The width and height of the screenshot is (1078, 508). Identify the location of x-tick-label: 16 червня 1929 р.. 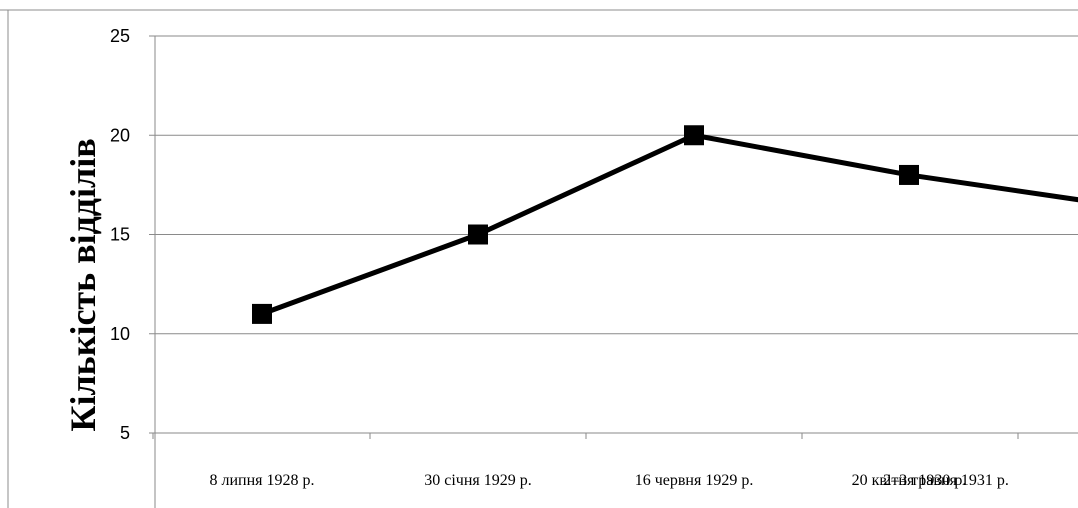
(694, 480).